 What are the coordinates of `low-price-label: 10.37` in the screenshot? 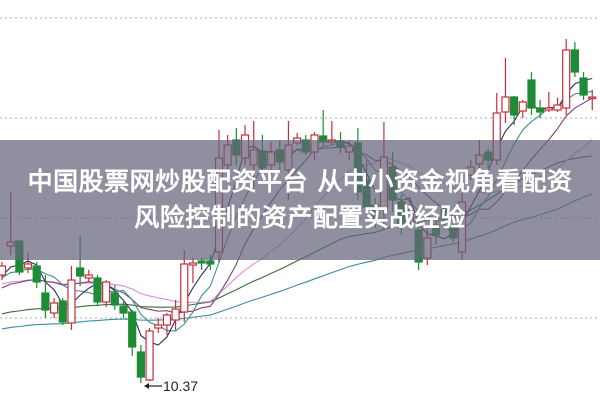 It's located at (180, 386).